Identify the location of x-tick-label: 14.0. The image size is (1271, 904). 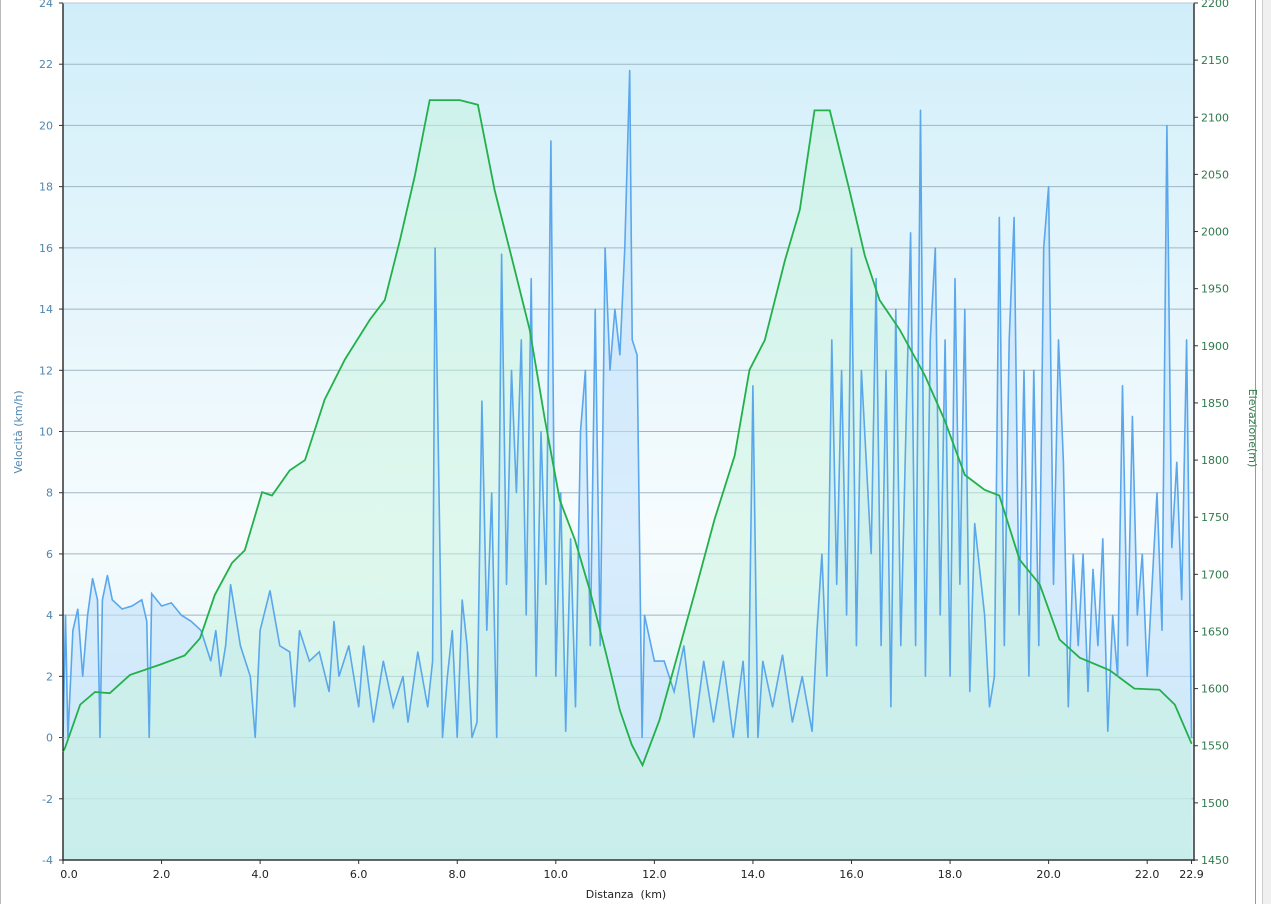
(753, 874).